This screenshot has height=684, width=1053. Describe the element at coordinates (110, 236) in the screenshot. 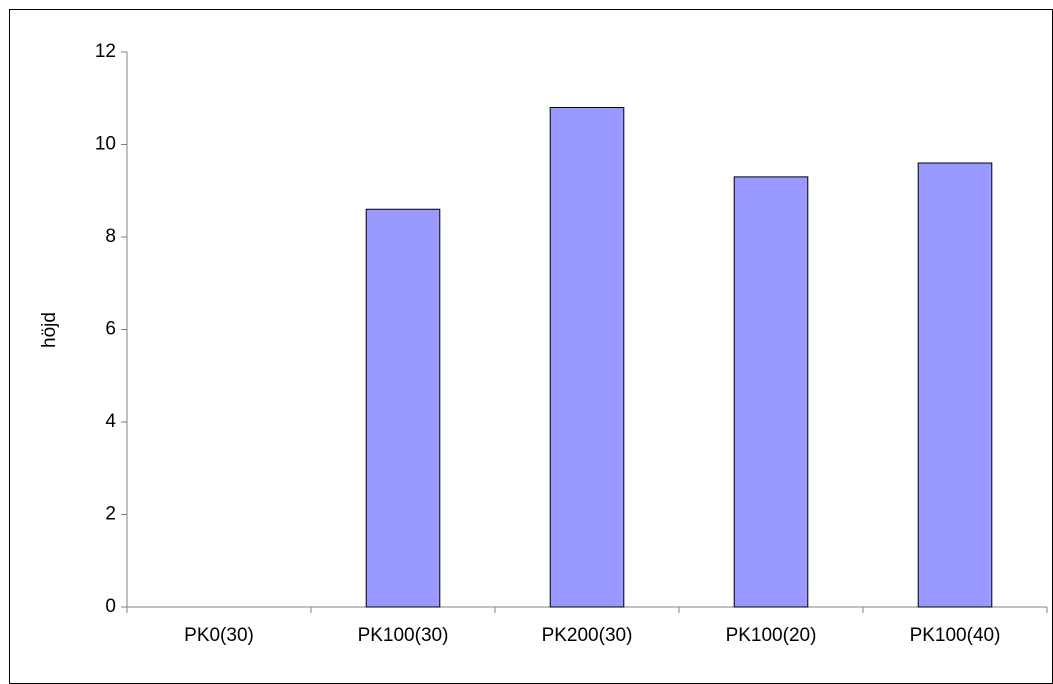

I see `y-tick-label: 8` at that location.